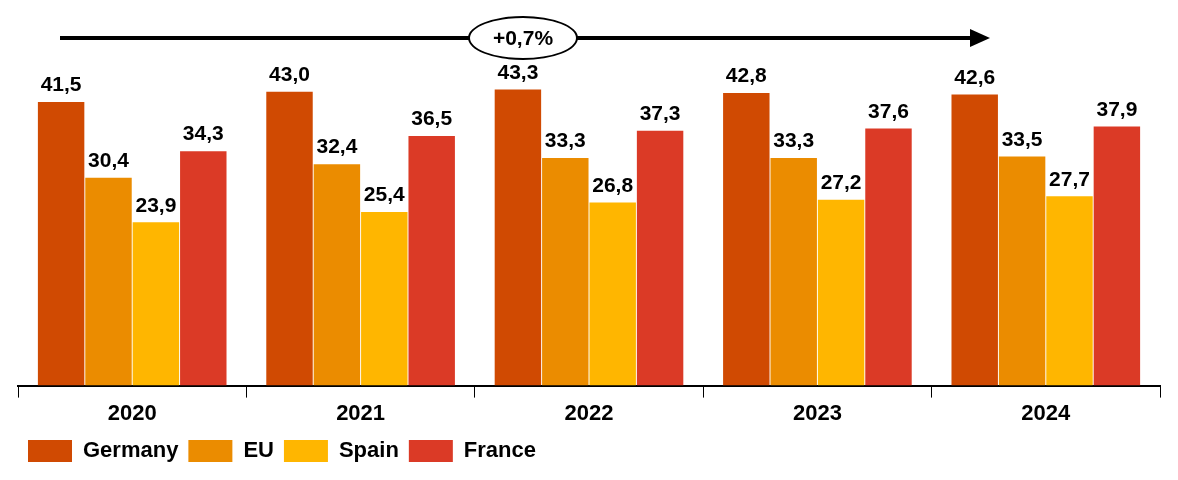  Describe the element at coordinates (660, 112) in the screenshot. I see `data-label: 37,3` at that location.